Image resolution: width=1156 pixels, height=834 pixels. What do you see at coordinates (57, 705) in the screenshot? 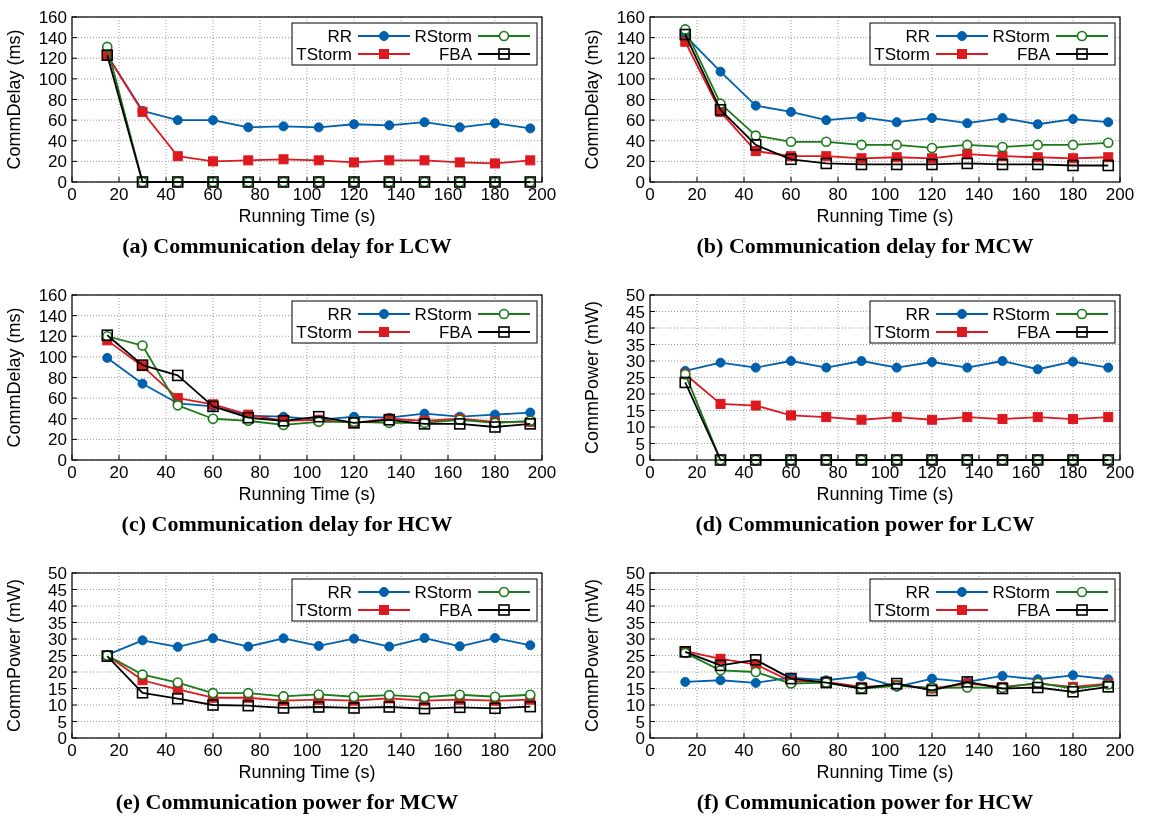
I see `y-tick-label: 10` at bounding box center [57, 705].